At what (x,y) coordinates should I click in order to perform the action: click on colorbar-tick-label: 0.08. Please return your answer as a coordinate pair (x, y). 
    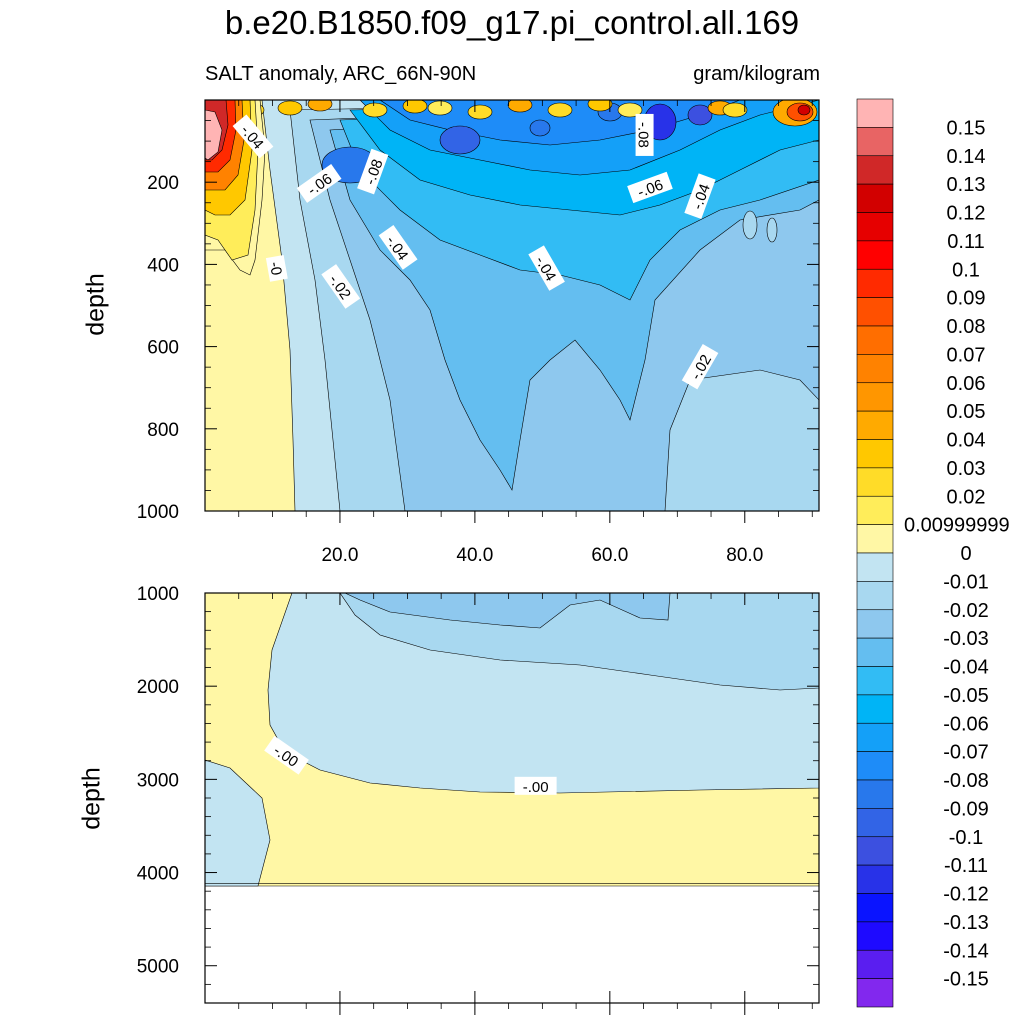
    Looking at the image, I should click on (966, 327).